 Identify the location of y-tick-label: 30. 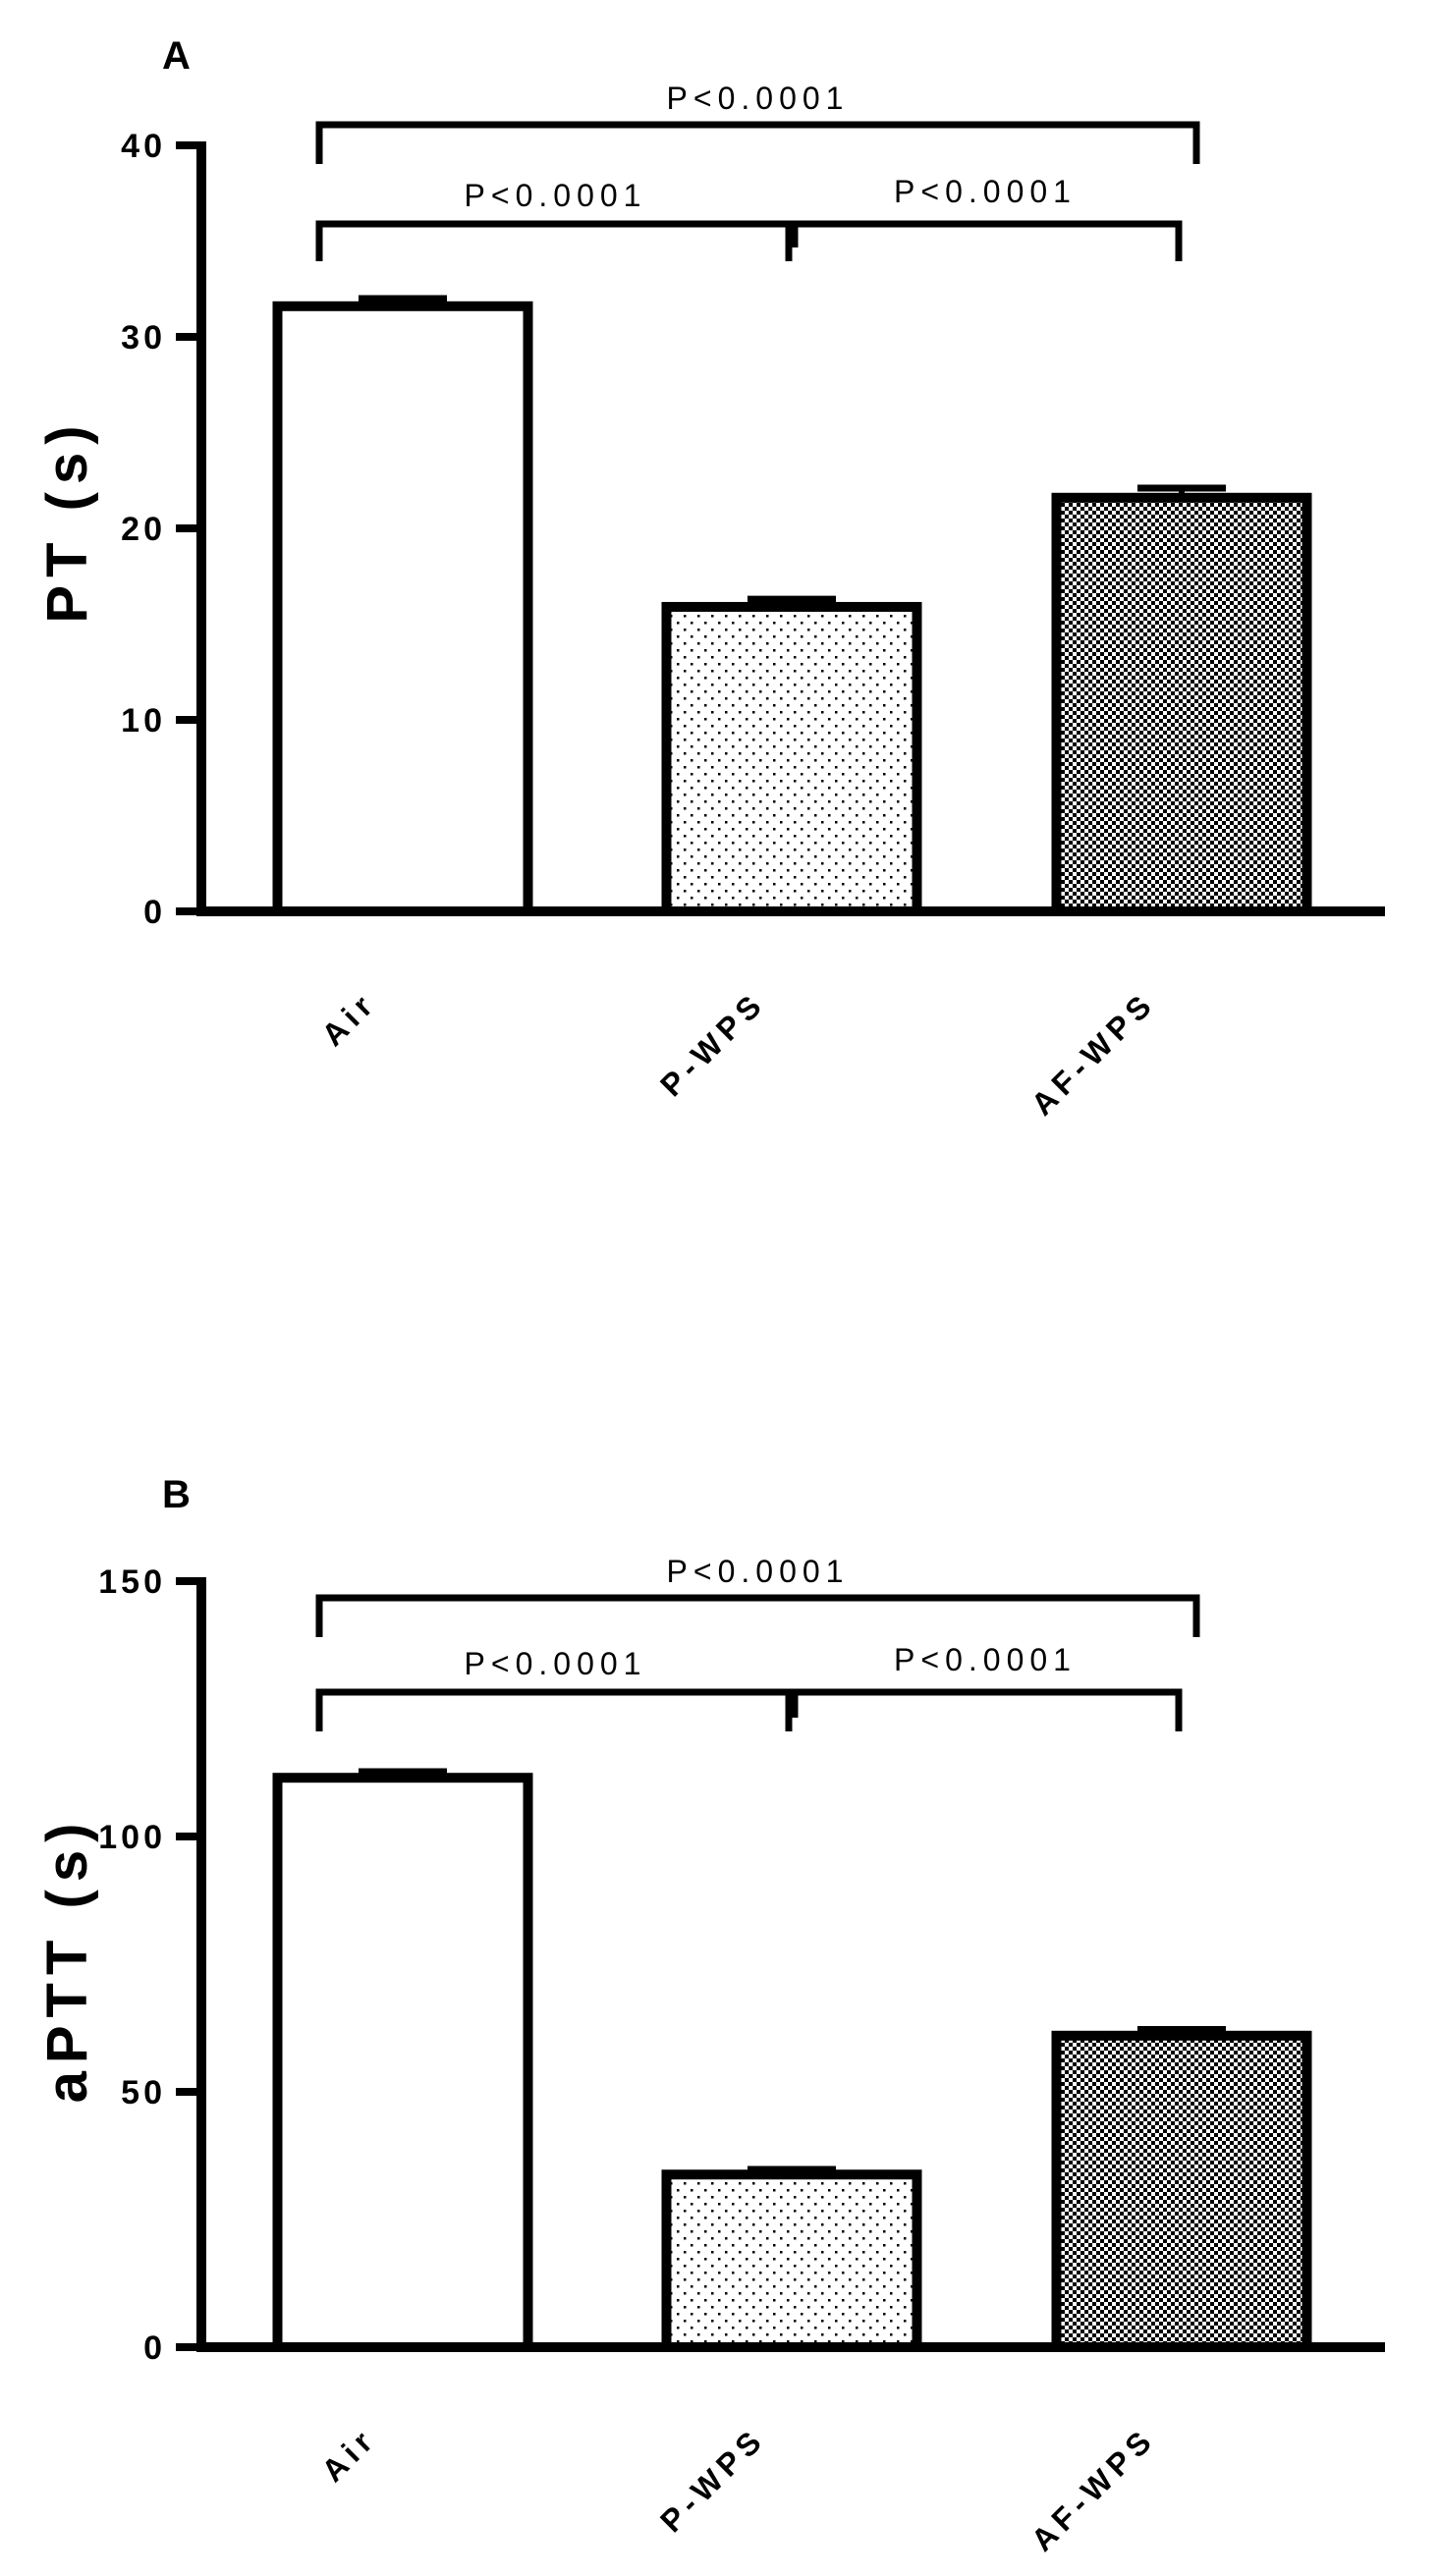
(143, 337).